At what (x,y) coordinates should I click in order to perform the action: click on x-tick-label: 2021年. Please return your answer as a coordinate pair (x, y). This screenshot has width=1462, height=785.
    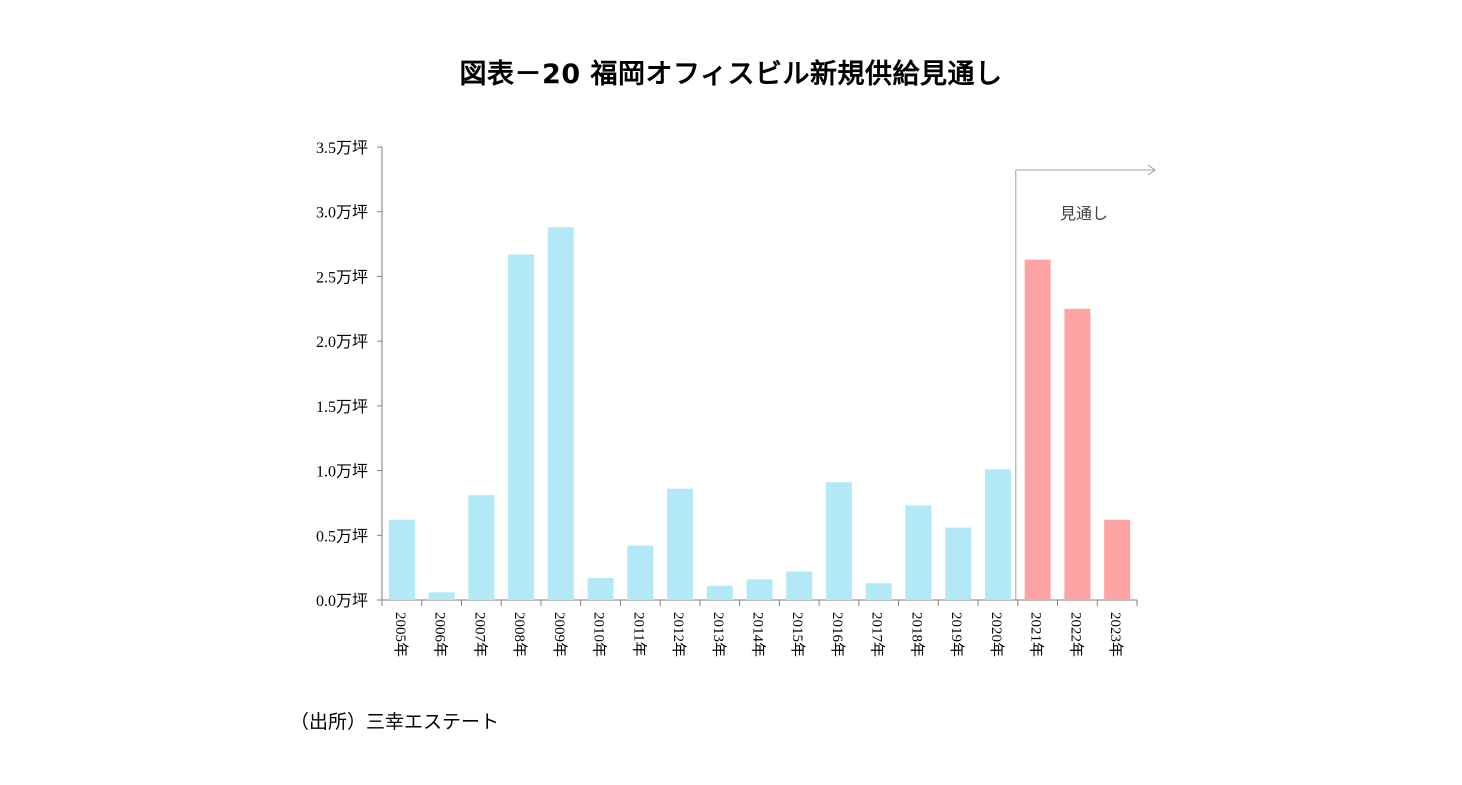
    Looking at the image, I should click on (1036, 634).